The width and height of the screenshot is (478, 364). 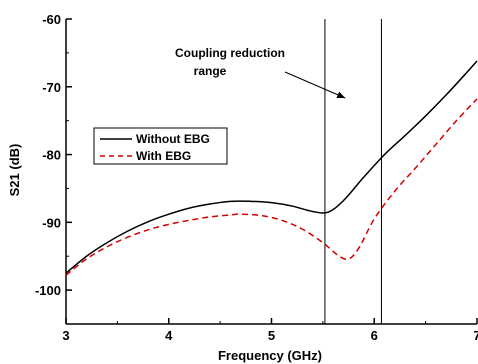 I want to click on y-tick-label: -60, so click(x=51, y=19).